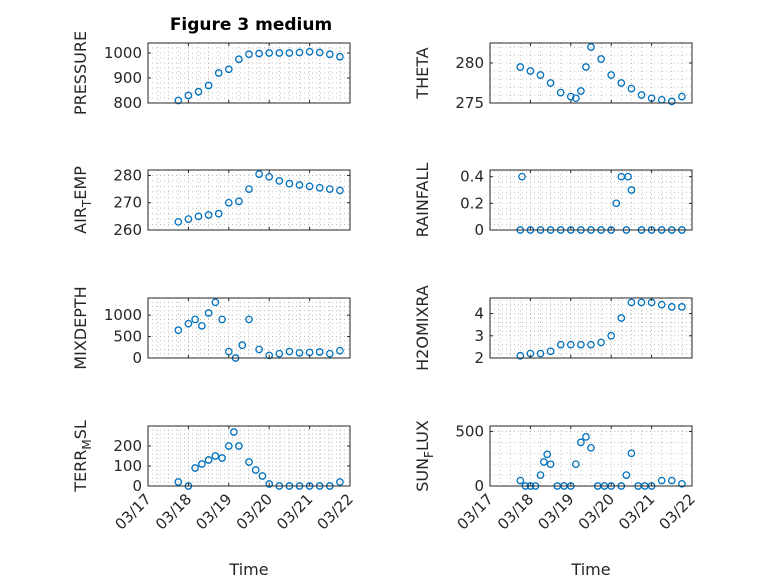  What do you see at coordinates (127, 230) in the screenshot?
I see `y-tick-label: 260` at bounding box center [127, 230].